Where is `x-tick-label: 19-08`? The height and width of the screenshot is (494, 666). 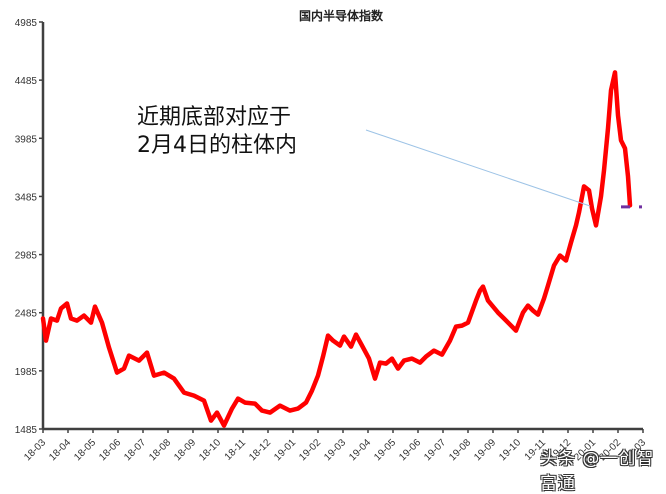 x-tick-label: 19-08 is located at coordinates (460, 450).